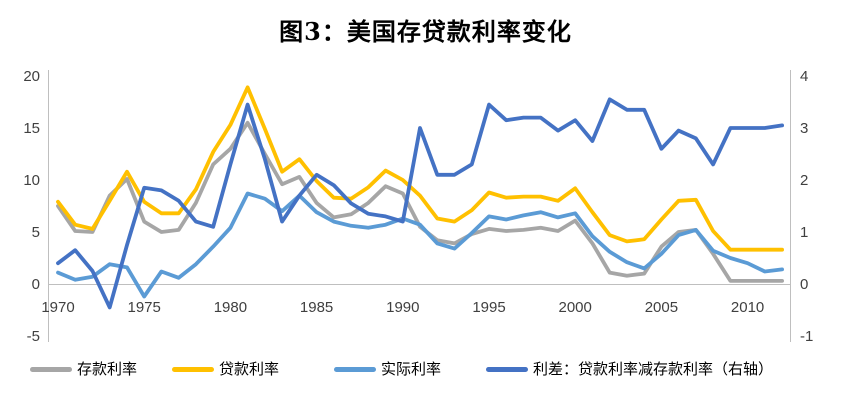 This screenshot has height=401, width=851. I want to click on legend-marker-loan-rate, so click(193, 369).